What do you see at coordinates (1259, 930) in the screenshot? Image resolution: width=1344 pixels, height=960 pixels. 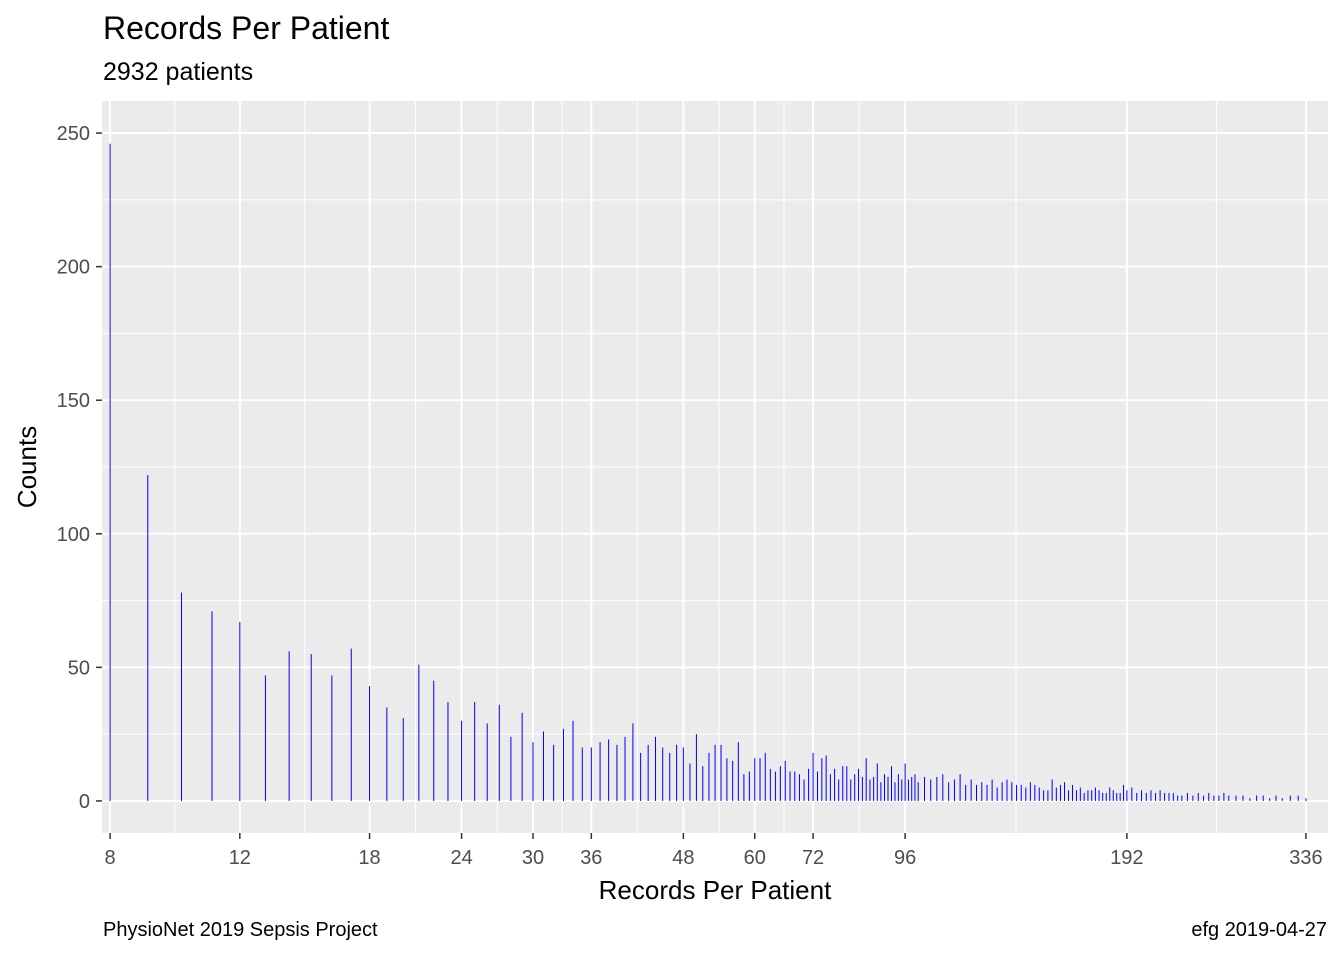 I see `caption-right: efg 2019-04-27` at bounding box center [1259, 930].